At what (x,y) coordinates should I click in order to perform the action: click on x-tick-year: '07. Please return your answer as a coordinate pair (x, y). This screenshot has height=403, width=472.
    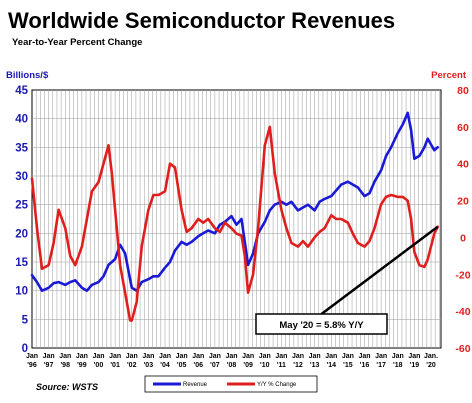
    Looking at the image, I should click on (215, 365).